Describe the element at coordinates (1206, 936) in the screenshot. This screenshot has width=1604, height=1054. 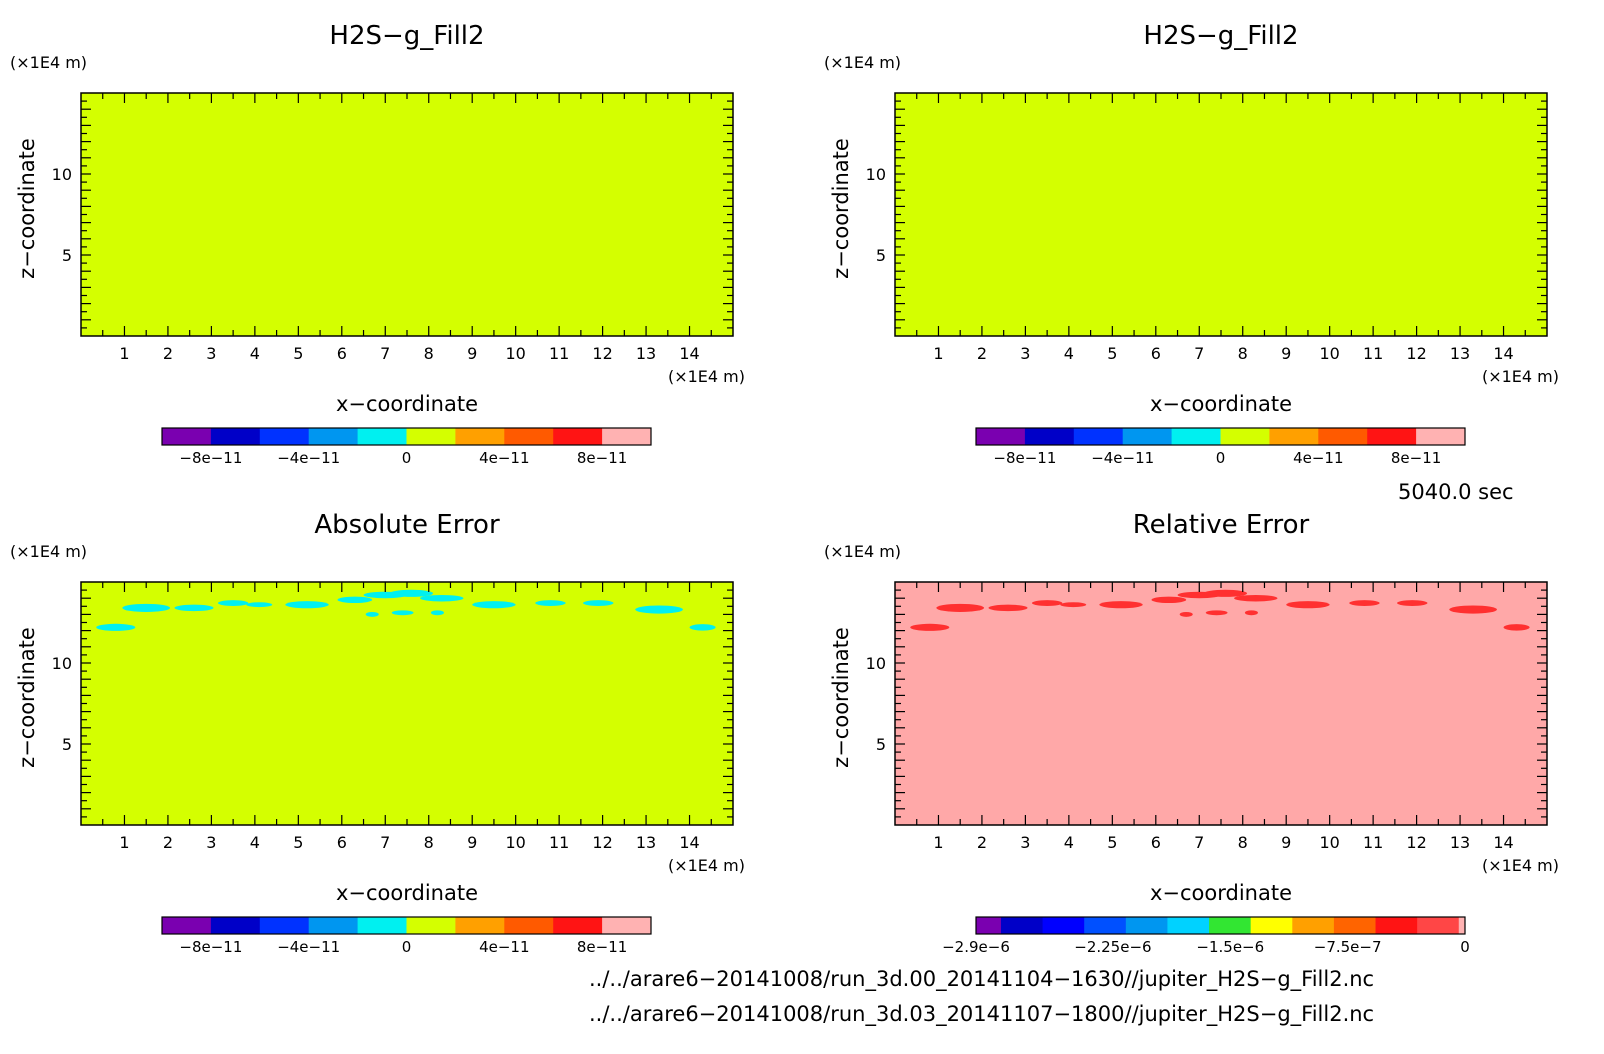
I see `colorbar: −2.9e−6 −2.25e−6 −1.5e−6 −7.5e−7 0` at that location.